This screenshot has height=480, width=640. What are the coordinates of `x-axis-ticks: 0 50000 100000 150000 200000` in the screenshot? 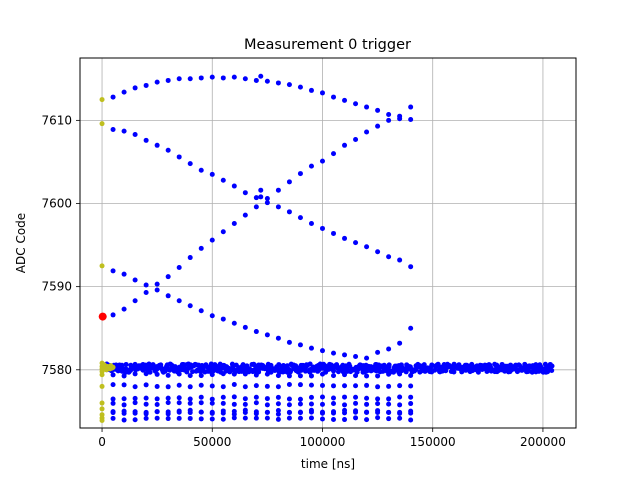 It's located at (332, 438).